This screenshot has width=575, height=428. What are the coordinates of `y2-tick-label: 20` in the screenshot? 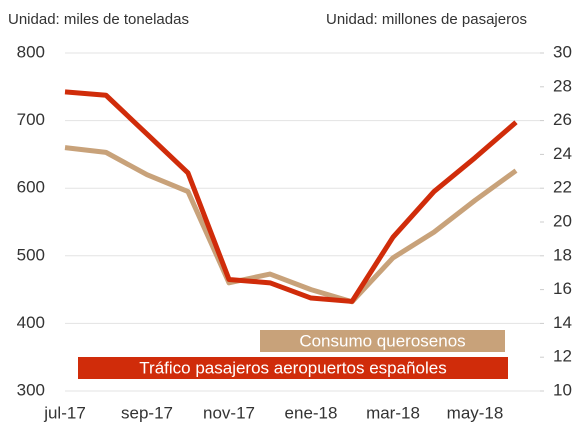 It's located at (562, 220).